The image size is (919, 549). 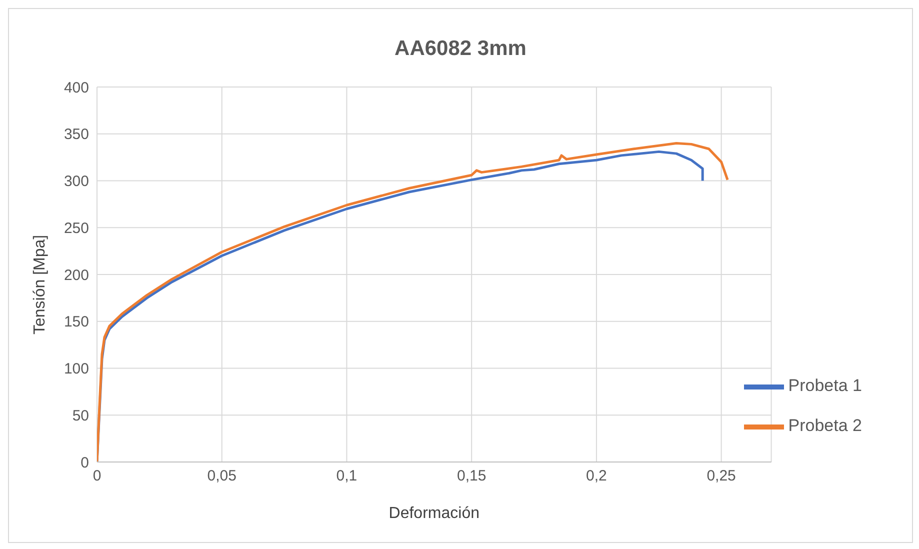 I want to click on chart-title: AA6082 3mm, so click(x=461, y=49).